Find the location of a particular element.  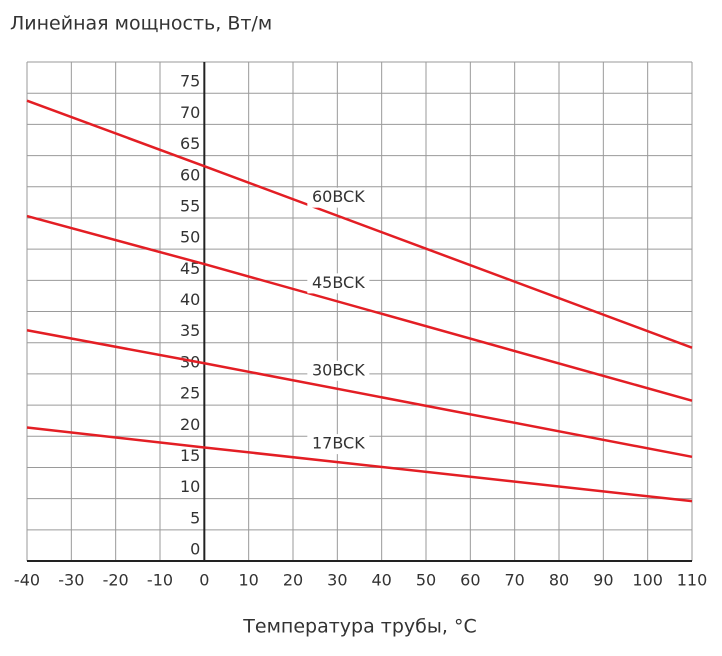

x-tick-label: 90 is located at coordinates (603, 580).